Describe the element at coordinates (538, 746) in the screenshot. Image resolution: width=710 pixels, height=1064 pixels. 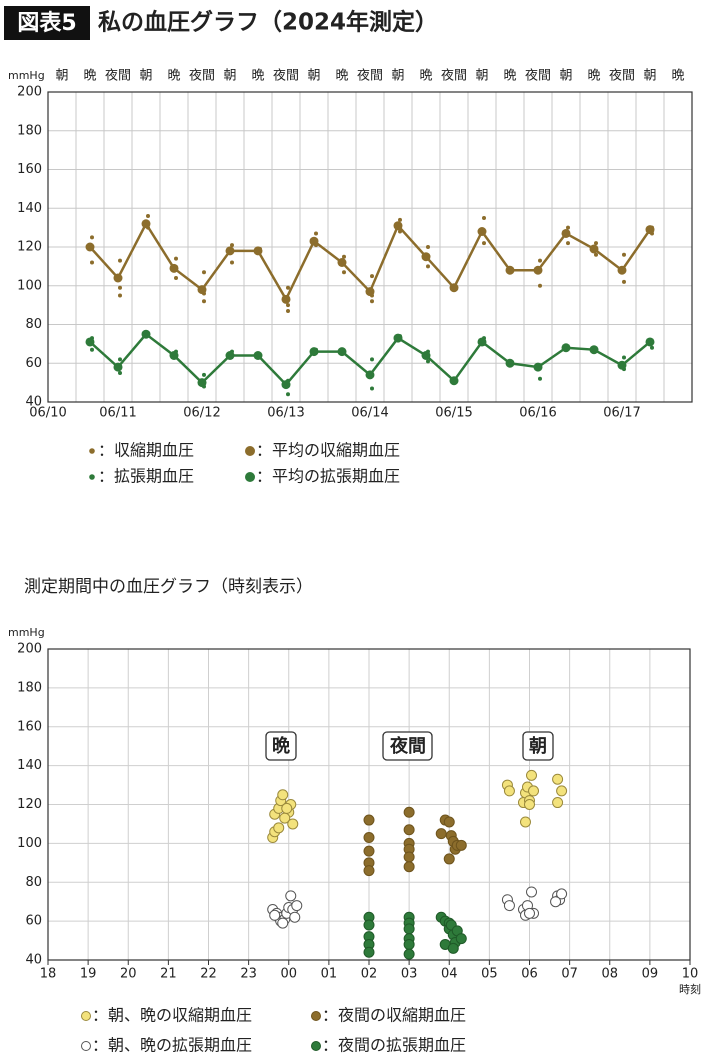
I see `annotation: 朝` at that location.